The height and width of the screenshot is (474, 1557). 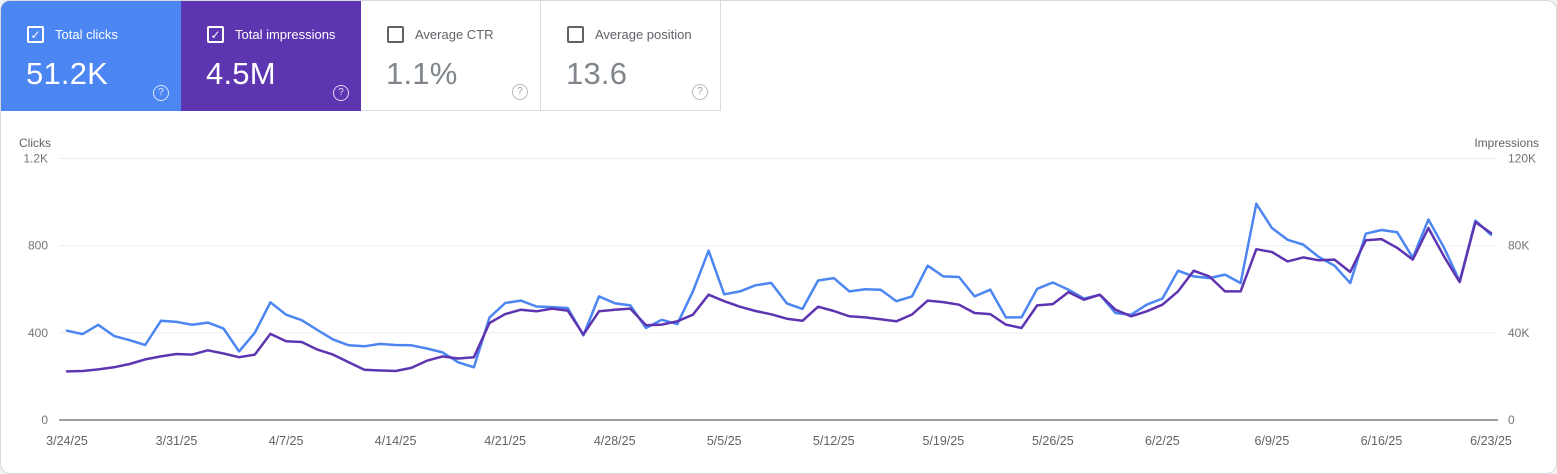 I want to click on x-axis-tick: 5/12/25, so click(x=834, y=441).